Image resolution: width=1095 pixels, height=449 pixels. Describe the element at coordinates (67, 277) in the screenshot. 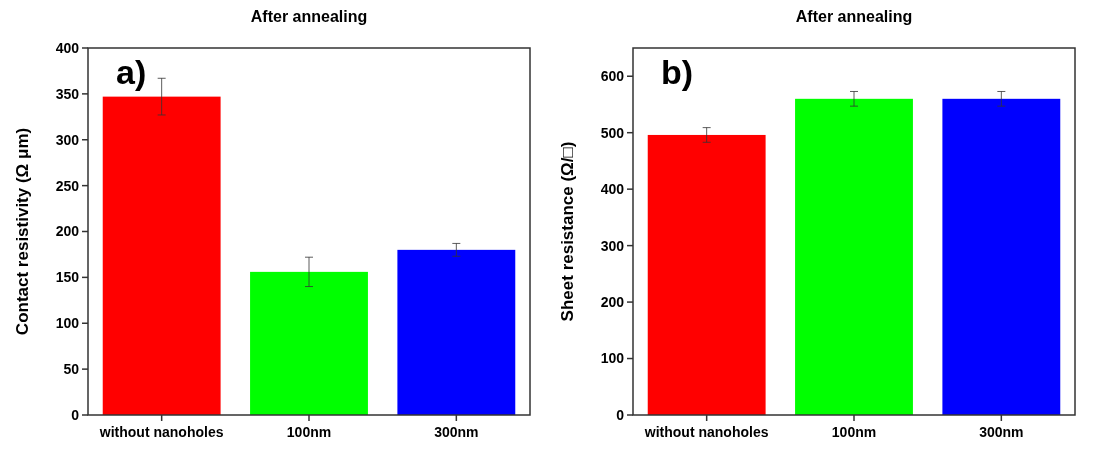

I see `y-tick-label: 150` at that location.